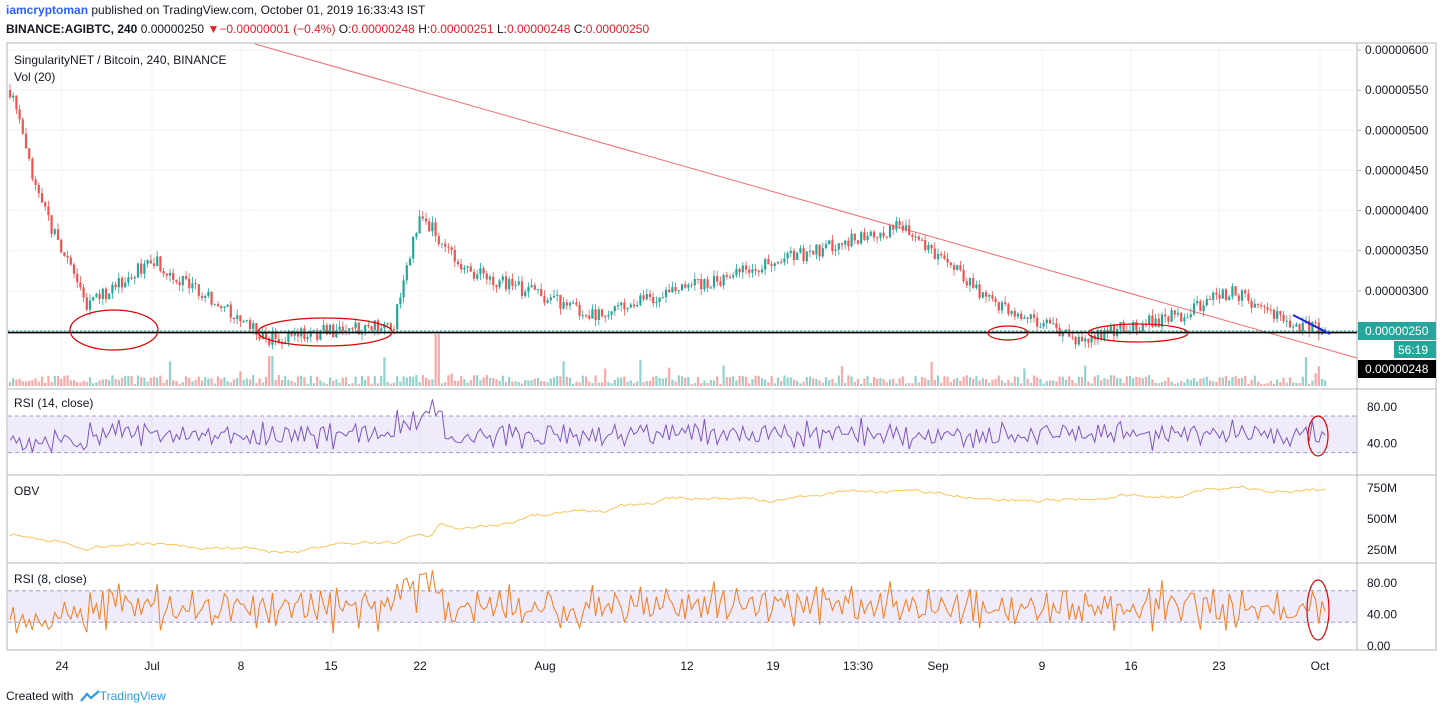 This screenshot has height=715, width=1444. I want to click on obv-label: OBV, so click(27, 491).